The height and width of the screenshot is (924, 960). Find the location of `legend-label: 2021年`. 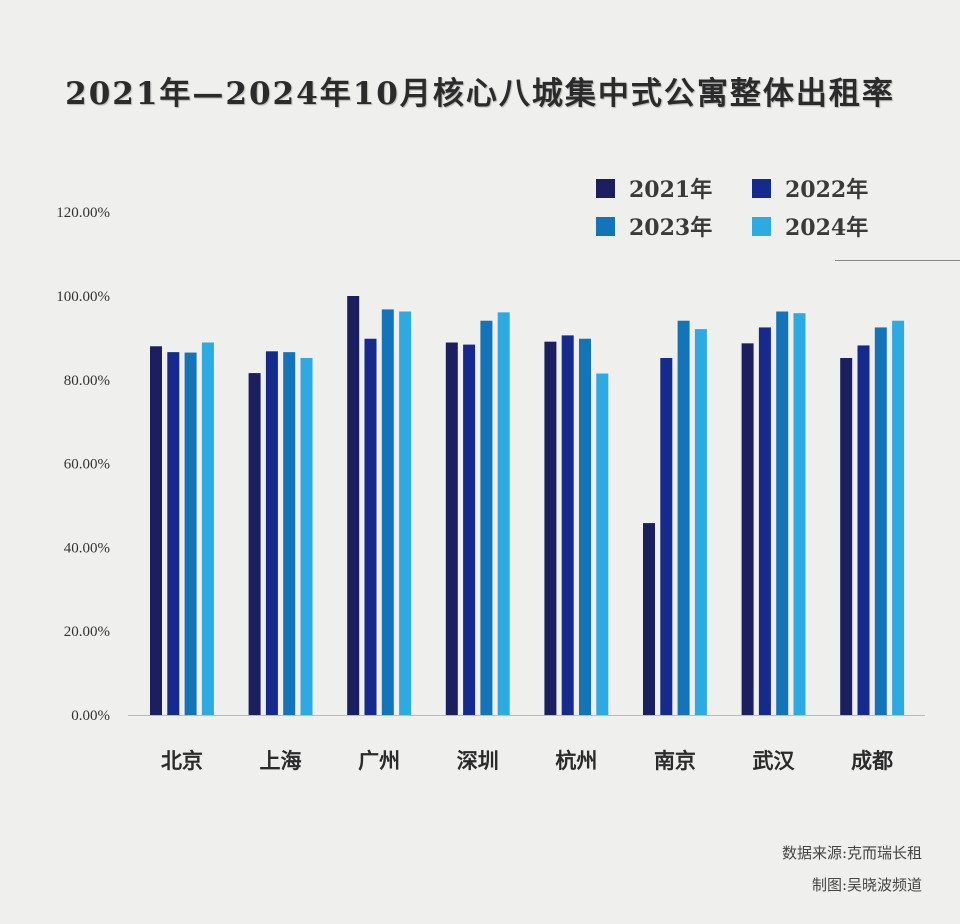

legend-label: 2021年 is located at coordinates (671, 190).